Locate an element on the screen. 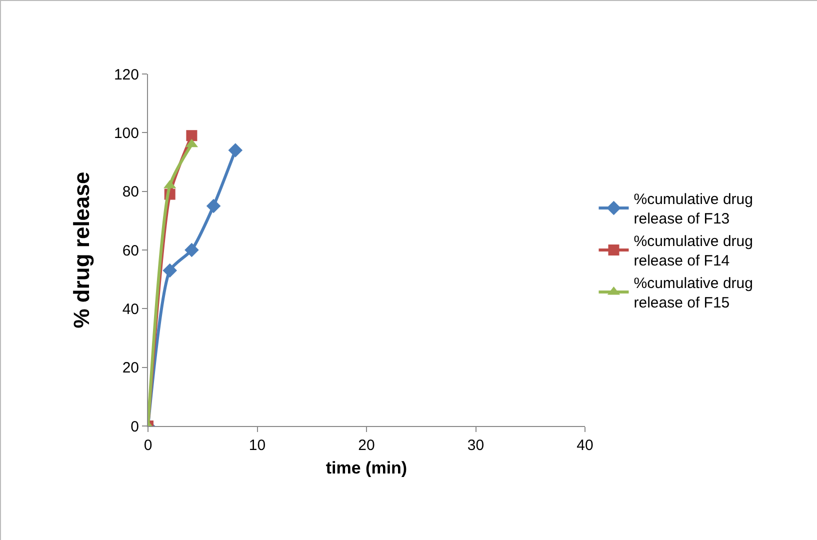 This screenshot has height=540, width=817. x-tick-label: 30 is located at coordinates (475, 445).